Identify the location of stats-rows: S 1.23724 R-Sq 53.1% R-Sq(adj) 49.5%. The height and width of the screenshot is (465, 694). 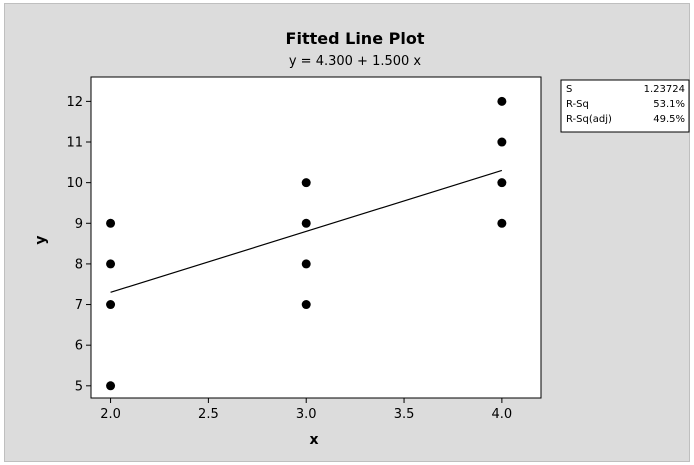
(625, 104).